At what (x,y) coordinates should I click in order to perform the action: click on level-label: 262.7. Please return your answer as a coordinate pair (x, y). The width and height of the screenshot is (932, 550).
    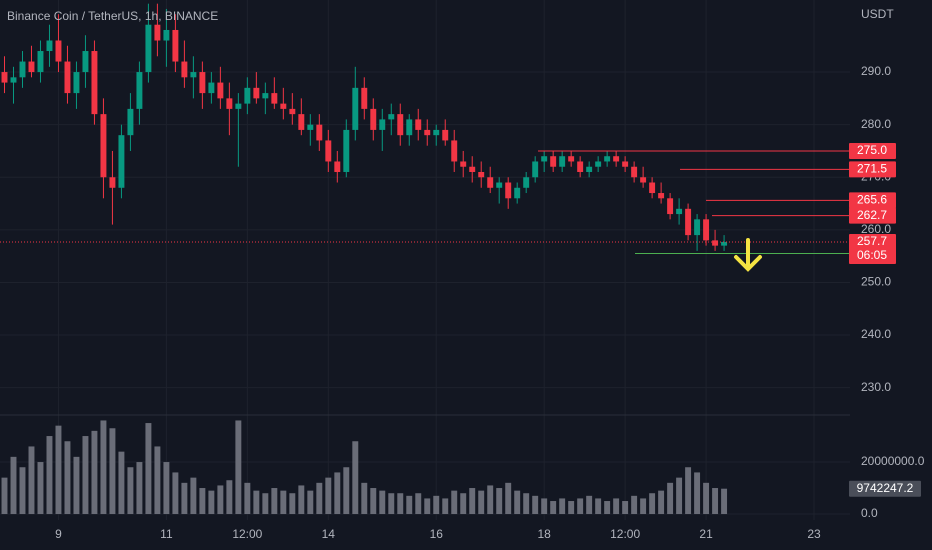
    Looking at the image, I should click on (872, 215).